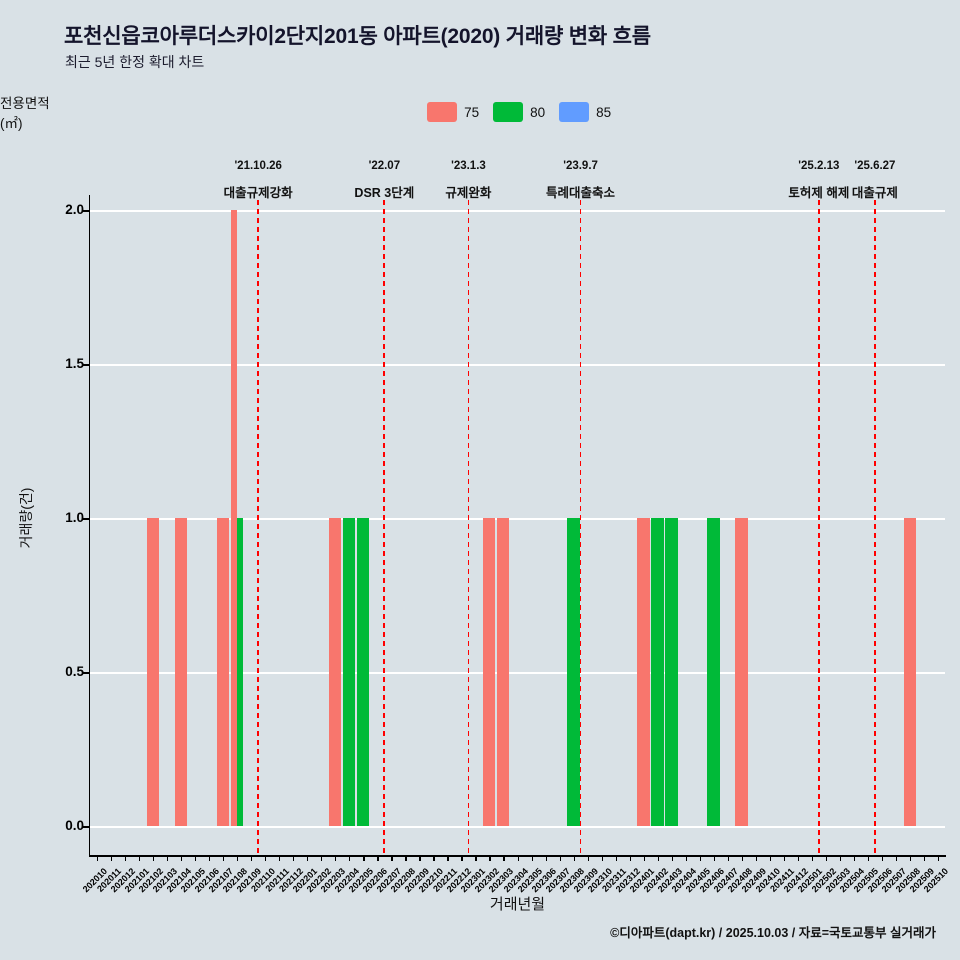 The width and height of the screenshot is (960, 960). Describe the element at coordinates (517, 673) in the screenshot. I see `gridline-0.5` at that location.